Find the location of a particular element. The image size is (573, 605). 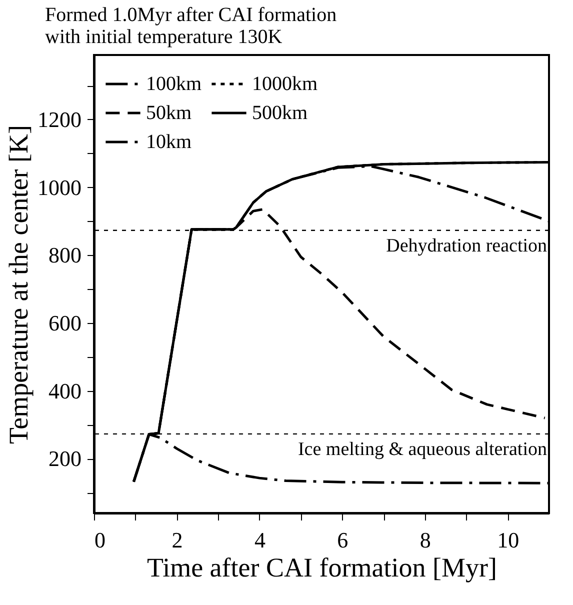

chart-subtitle: with initial temperature 130K is located at coordinates (164, 37).